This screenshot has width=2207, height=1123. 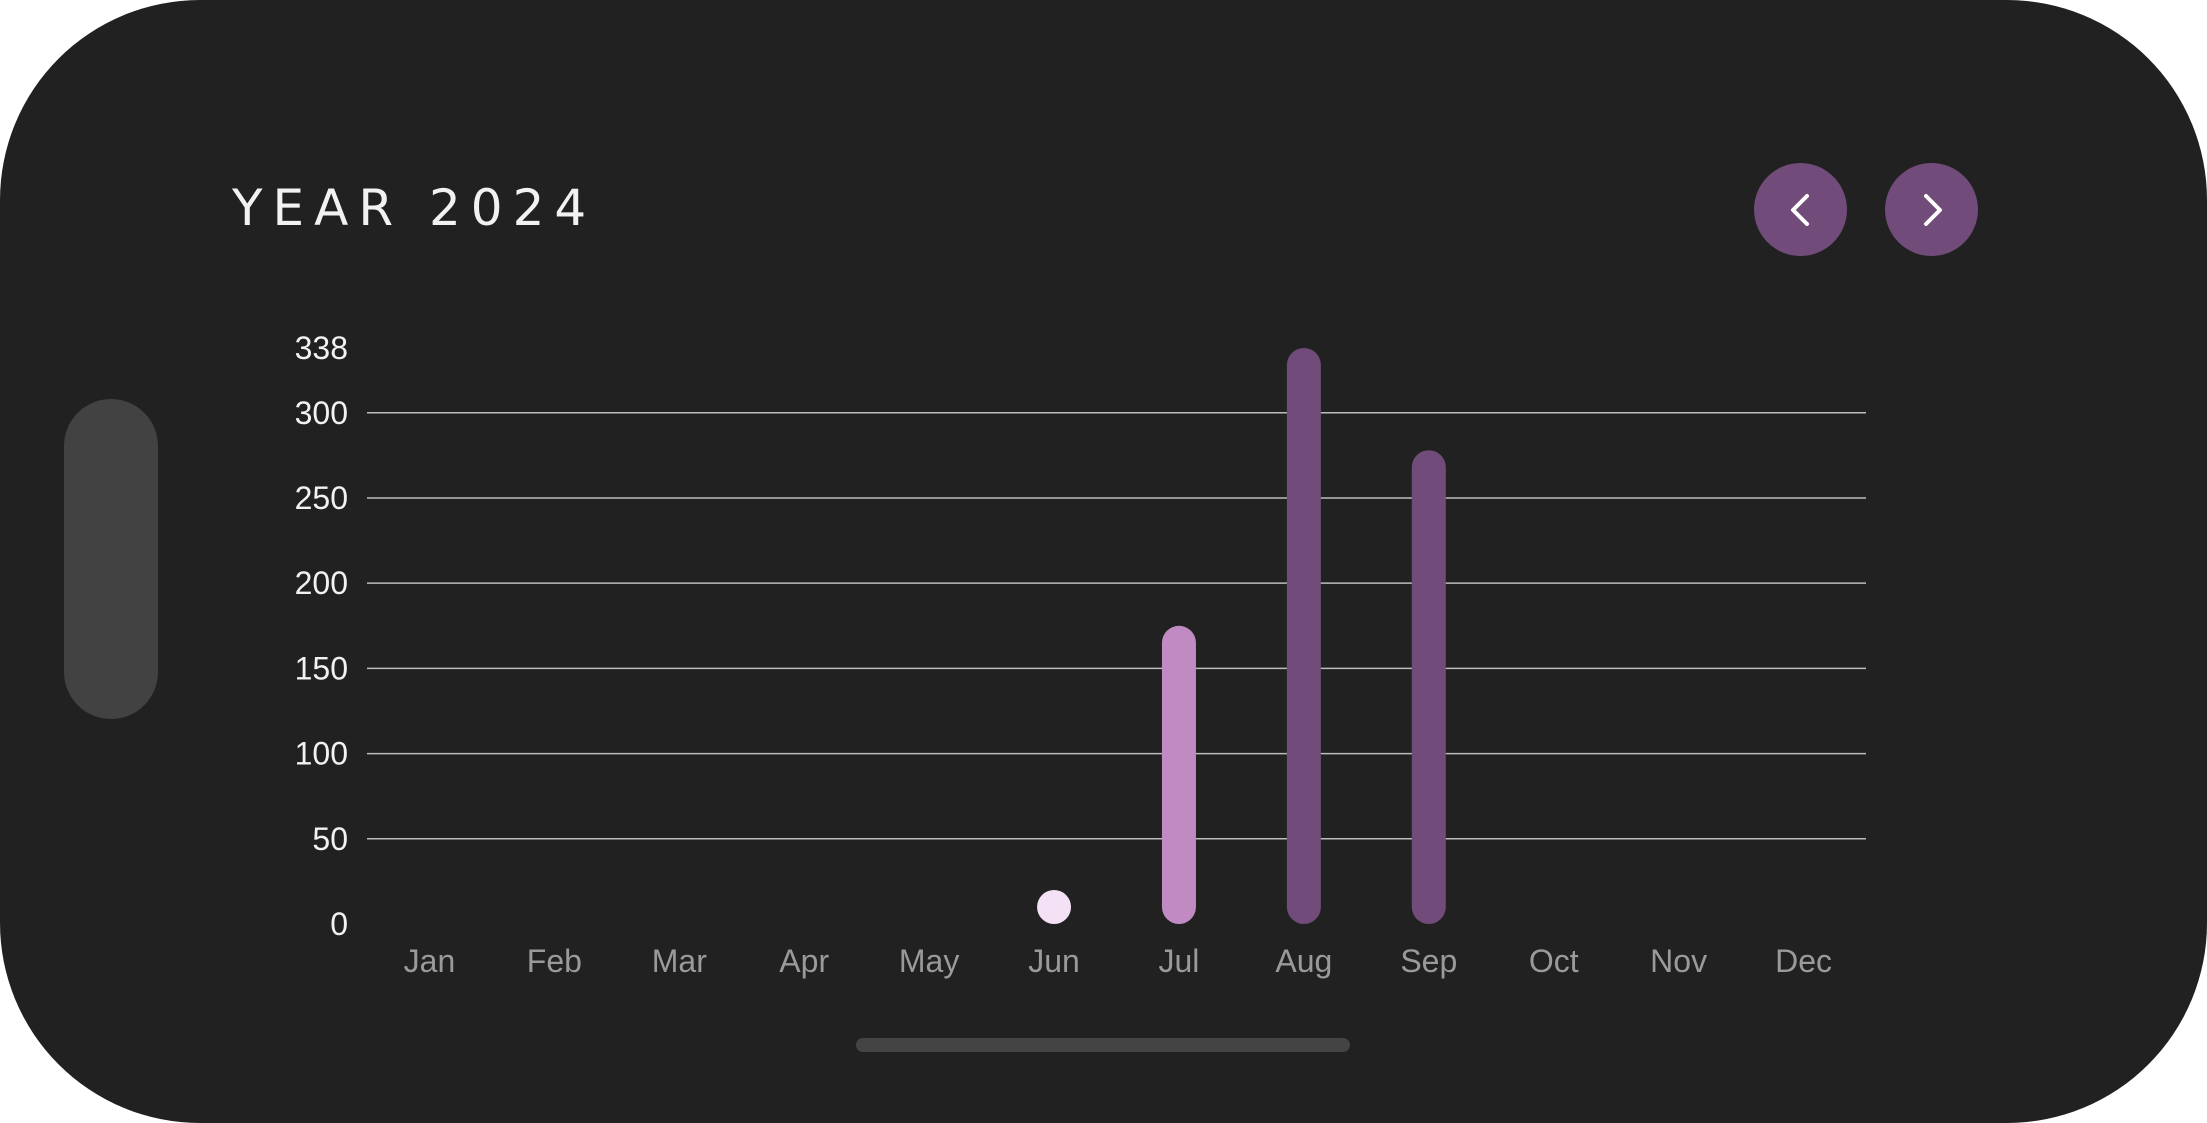 I want to click on x-tick-label: Nov, so click(x=1678, y=961).